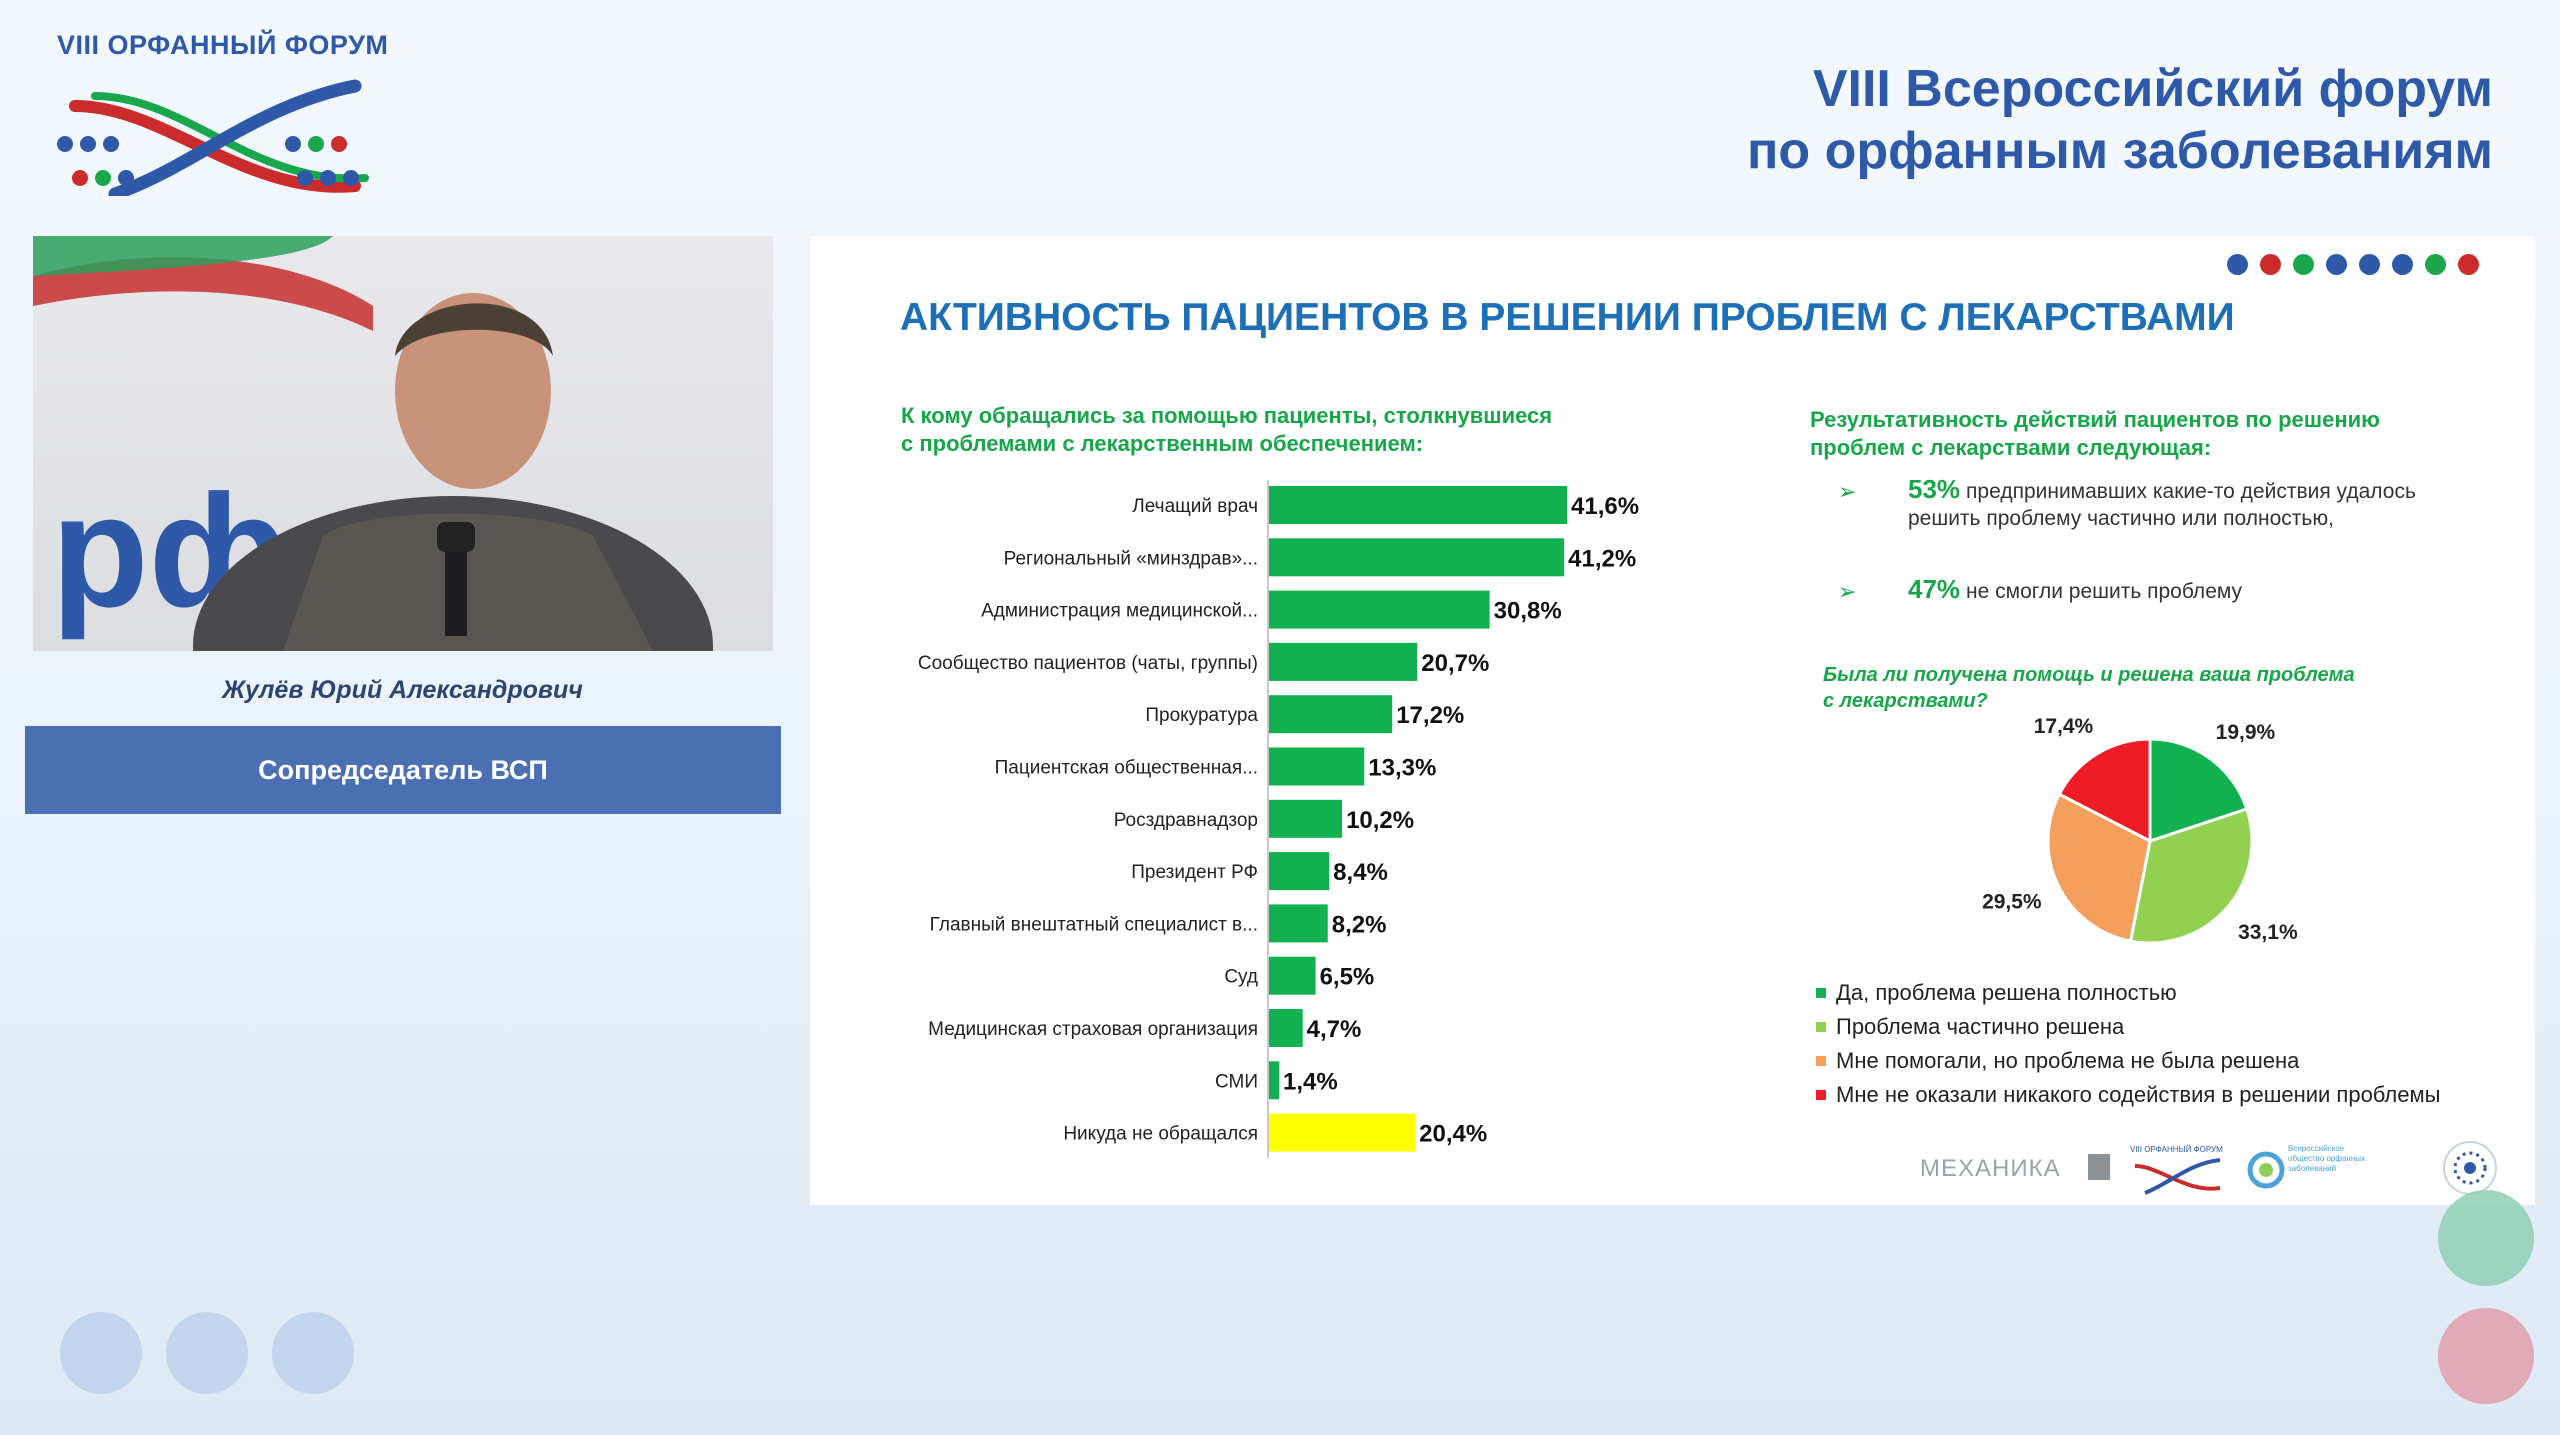 The image size is (2560, 1435). What do you see at coordinates (1195, 506) in the screenshot?
I see `bar-category-label: Лечащий врач` at bounding box center [1195, 506].